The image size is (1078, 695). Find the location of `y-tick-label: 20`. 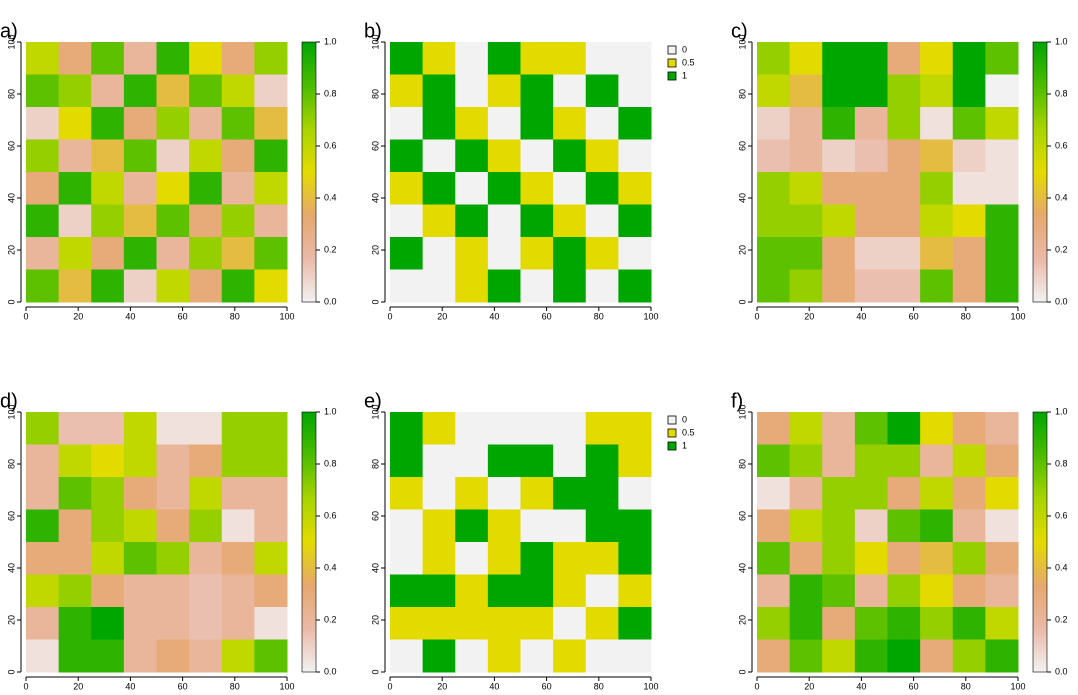

y-tick-label: 20 is located at coordinates (11, 250).